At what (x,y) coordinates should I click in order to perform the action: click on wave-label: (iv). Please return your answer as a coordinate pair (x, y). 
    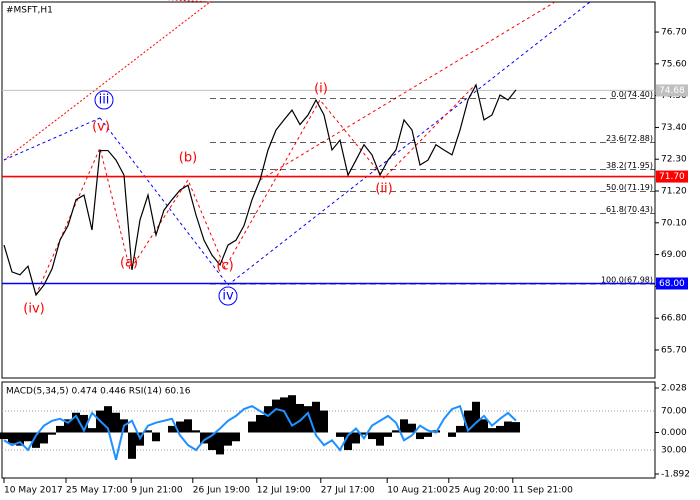
    Looking at the image, I should click on (33, 309).